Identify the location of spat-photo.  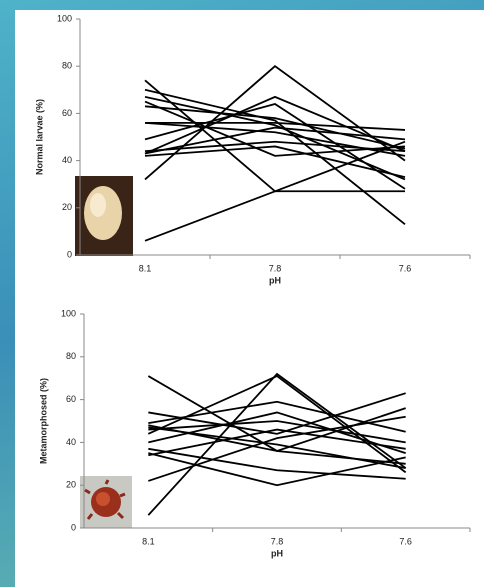
(106, 502).